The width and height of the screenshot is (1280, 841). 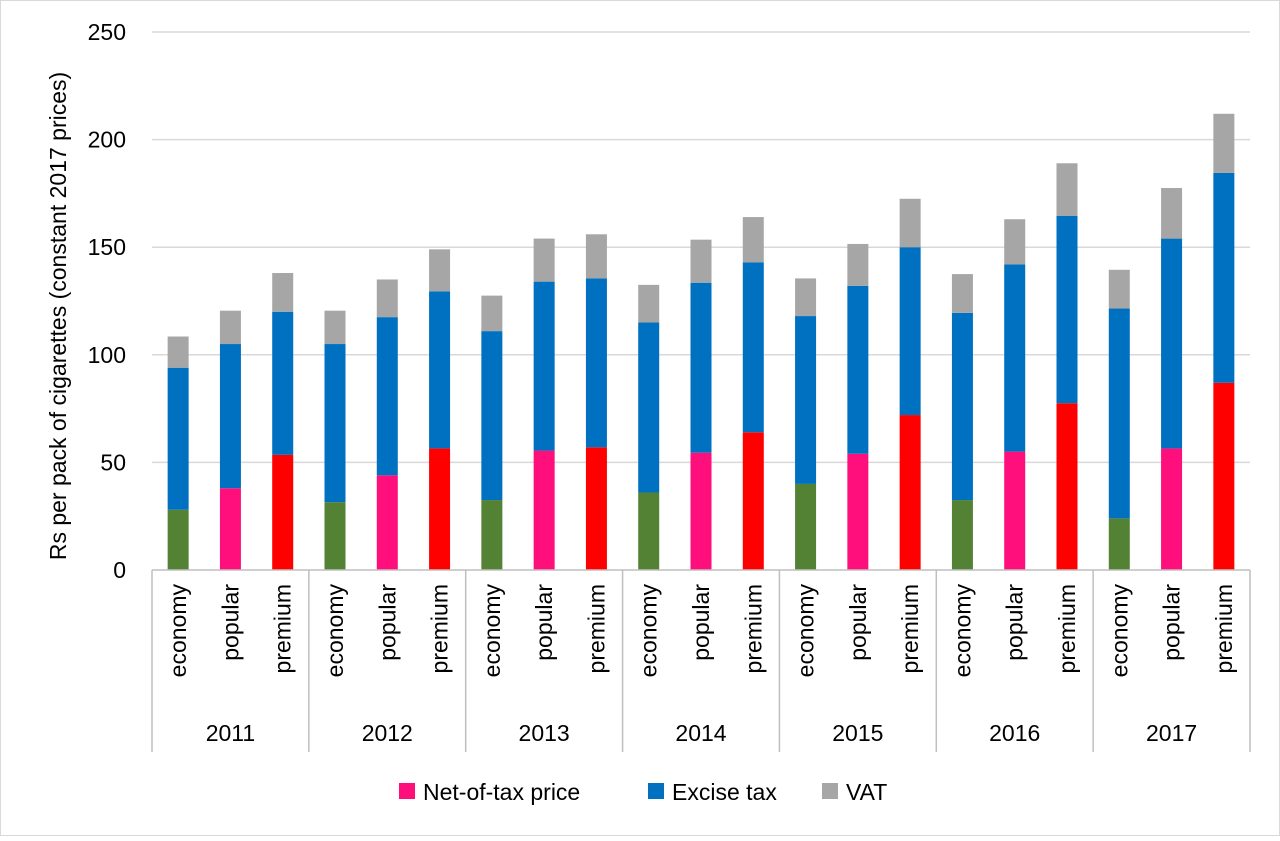 What do you see at coordinates (107, 32) in the screenshot?
I see `y-tick-label: 250` at bounding box center [107, 32].